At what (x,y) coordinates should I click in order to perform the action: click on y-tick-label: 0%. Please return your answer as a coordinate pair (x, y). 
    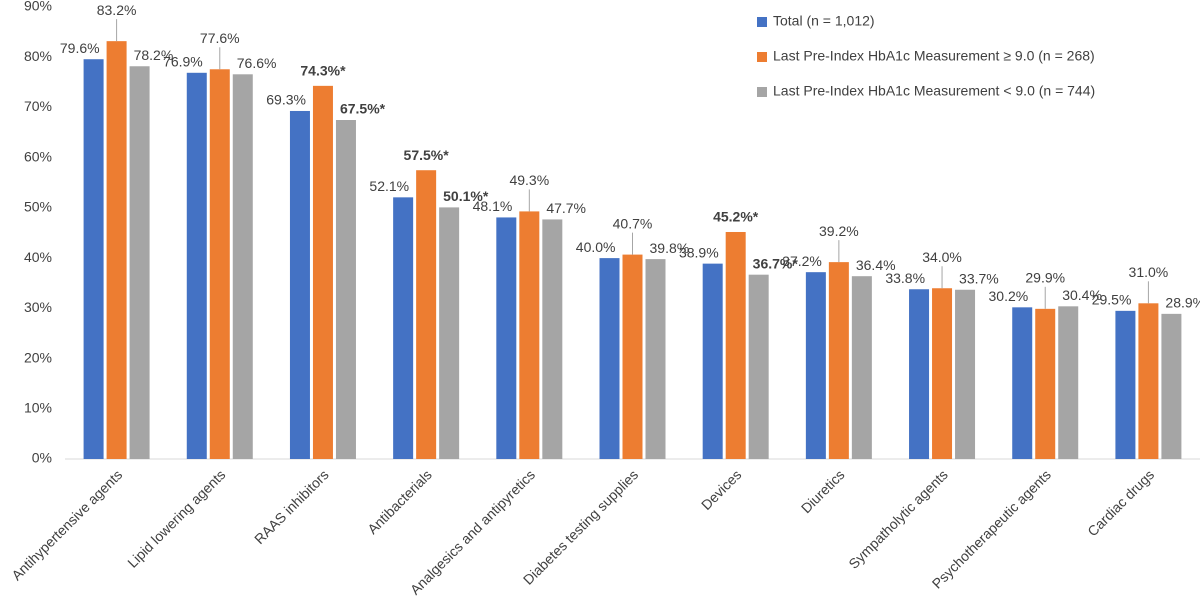
    Looking at the image, I should click on (42, 458).